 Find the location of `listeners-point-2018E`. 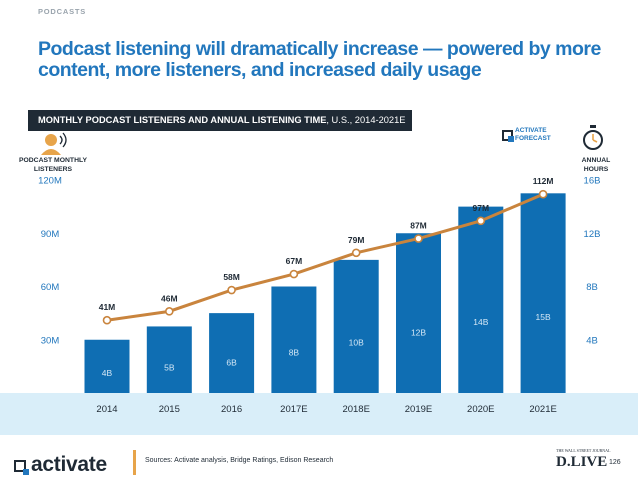

listeners-point-2018E is located at coordinates (356, 253).